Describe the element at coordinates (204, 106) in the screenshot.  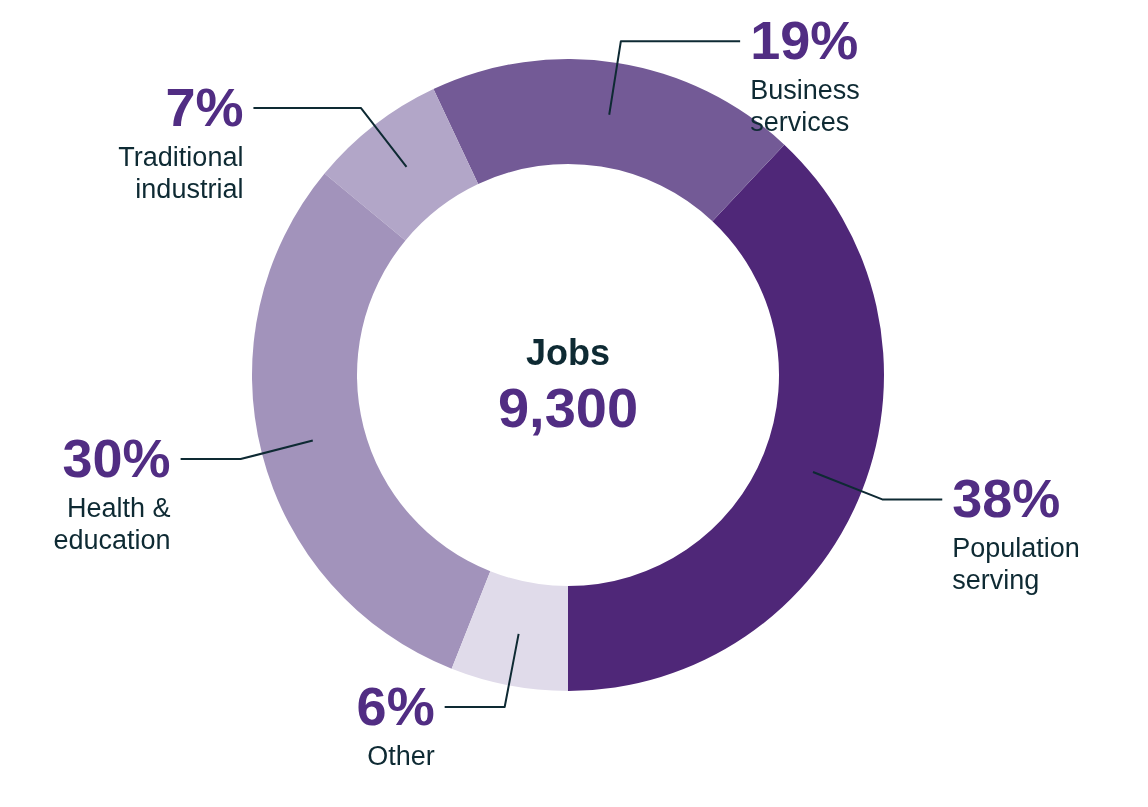
I see `data-label: 7%` at that location.